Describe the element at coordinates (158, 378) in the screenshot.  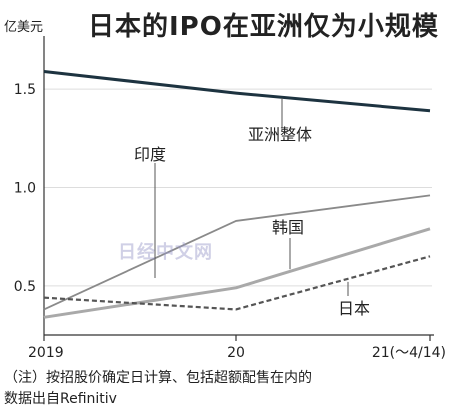
I see `footnote-line-1: （注）按招股价确定日计算、包括超额配售在内的` at that location.